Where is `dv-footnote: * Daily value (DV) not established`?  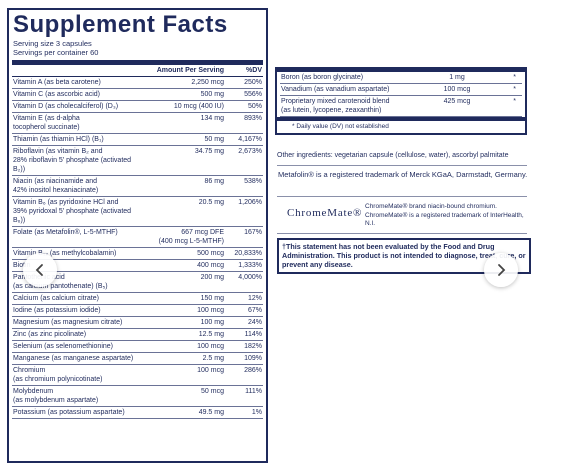 dv-footnote: * Daily value (DV) not established is located at coordinates (340, 126).